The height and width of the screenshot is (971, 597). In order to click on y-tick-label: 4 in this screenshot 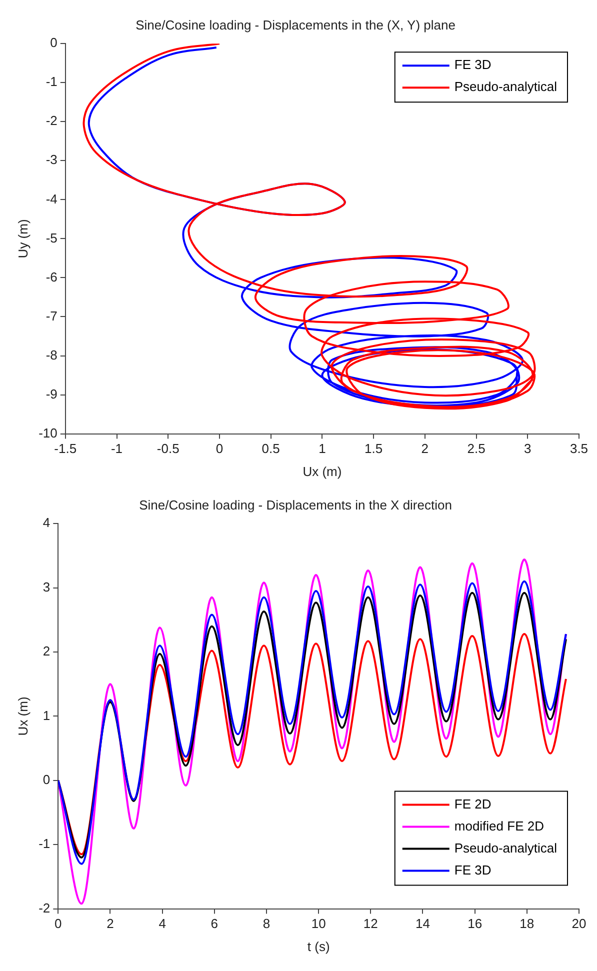, I will do `click(46, 522)`.